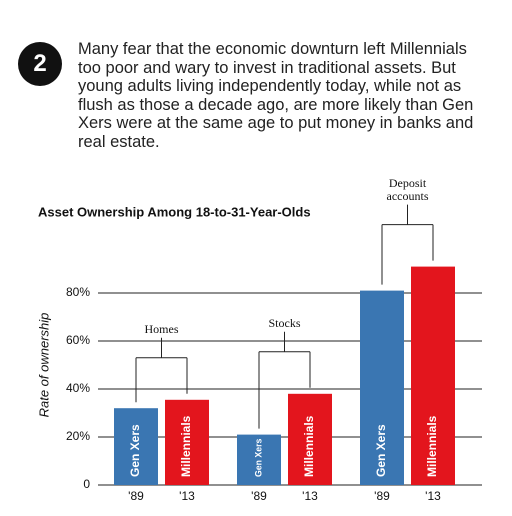  I want to click on category-label-text: Deposit accounts, so click(407, 189).